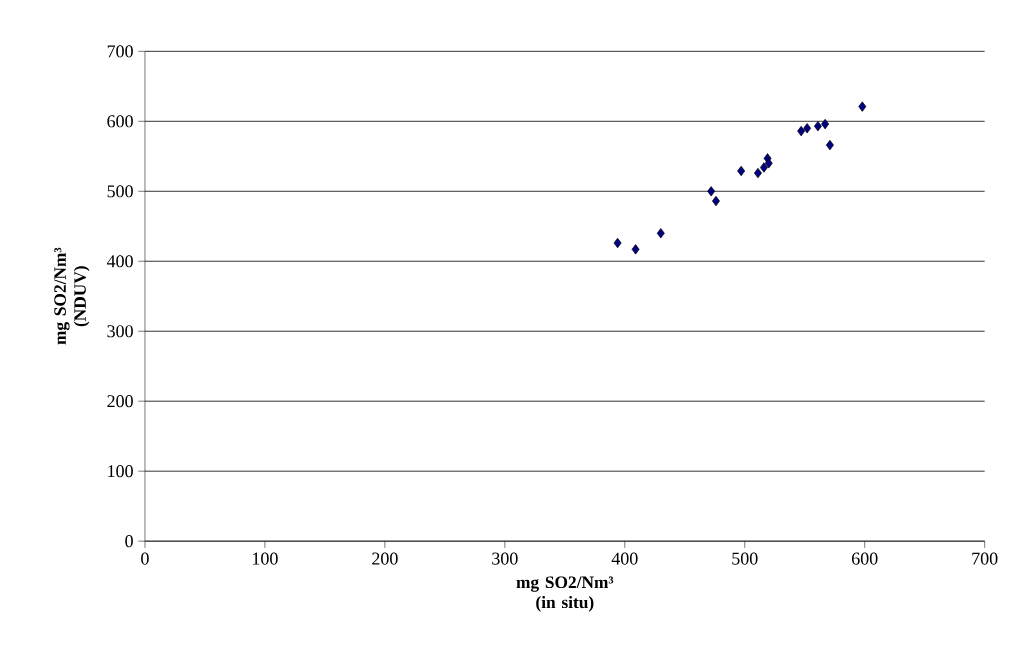 This screenshot has height=665, width=1009. I want to click on x-tick-label: 300, so click(505, 558).